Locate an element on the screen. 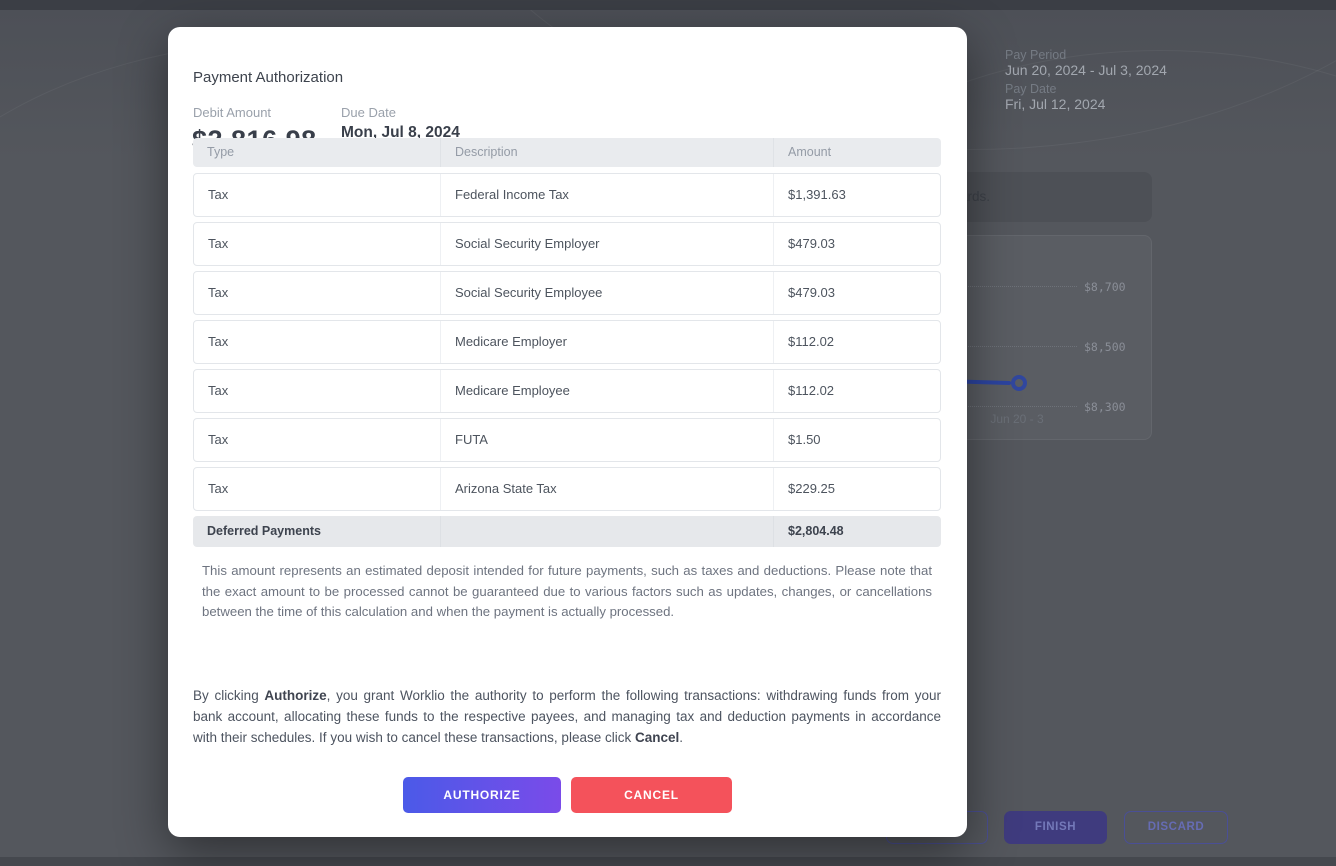 This screenshot has height=866, width=1336. table-row: Tax Medicare Employee $112.02 is located at coordinates (567, 391).